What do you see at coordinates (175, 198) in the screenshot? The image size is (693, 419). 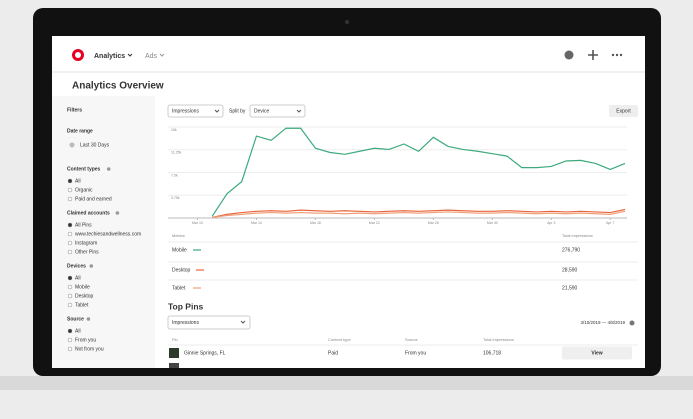 I see `y-tick-label: 3.75k` at bounding box center [175, 198].